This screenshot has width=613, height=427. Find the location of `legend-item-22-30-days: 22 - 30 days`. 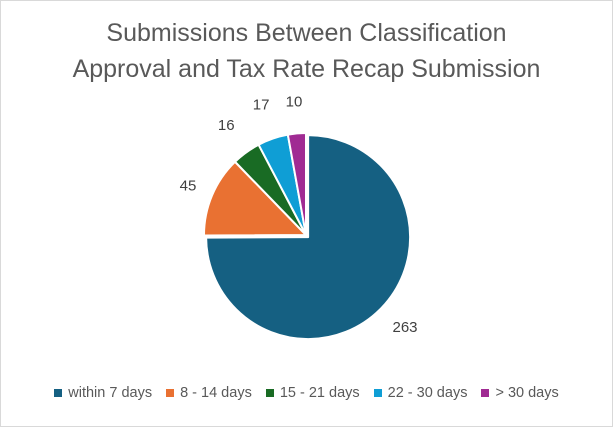

legend-item-22-30-days: 22 - 30 days is located at coordinates (420, 393).